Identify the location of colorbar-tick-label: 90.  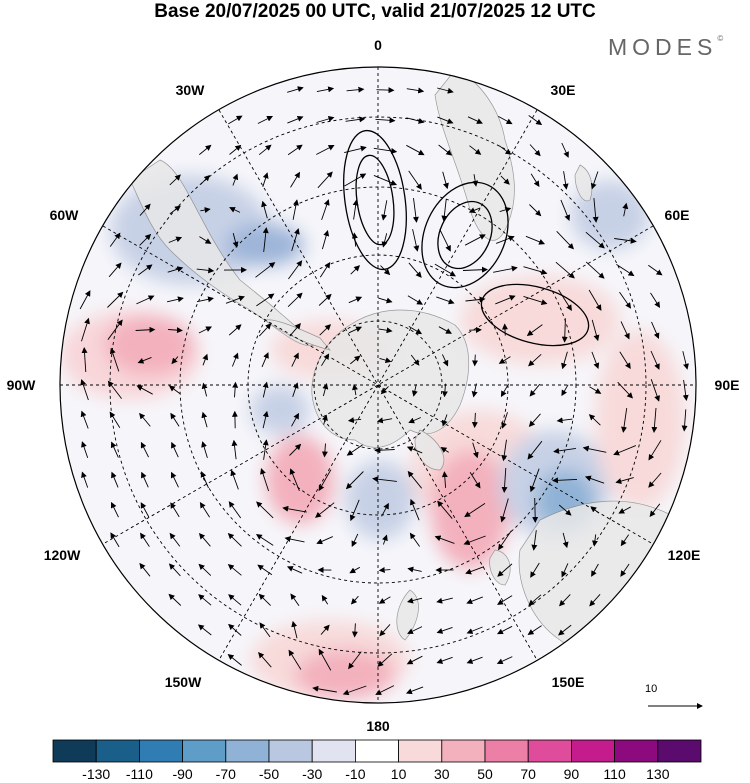
(571, 774).